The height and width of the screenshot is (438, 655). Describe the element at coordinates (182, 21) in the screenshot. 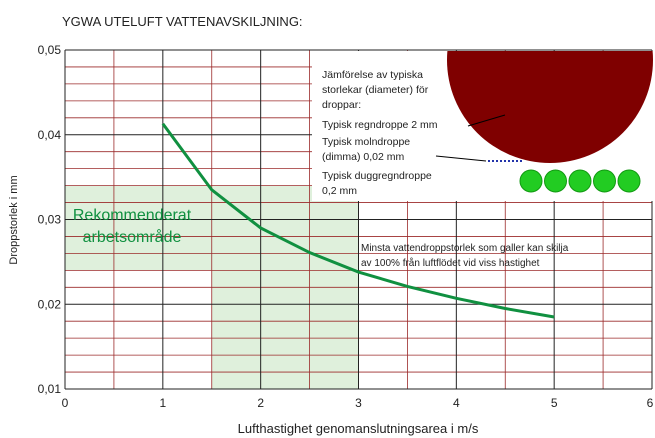

I see `chart-title: YGWA UTELUFT VATTENAVSKILJNING:` at that location.